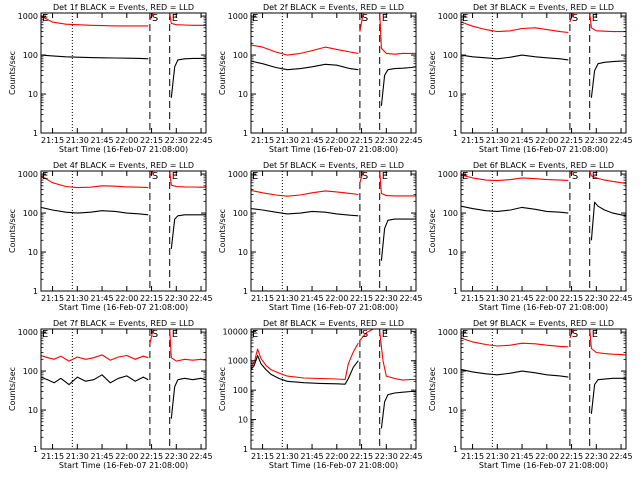 This screenshot has width=640, height=480. What do you see at coordinates (543, 323) in the screenshot?
I see `panel-title: Det 9f BLACK = Events, RED = LLD` at bounding box center [543, 323].